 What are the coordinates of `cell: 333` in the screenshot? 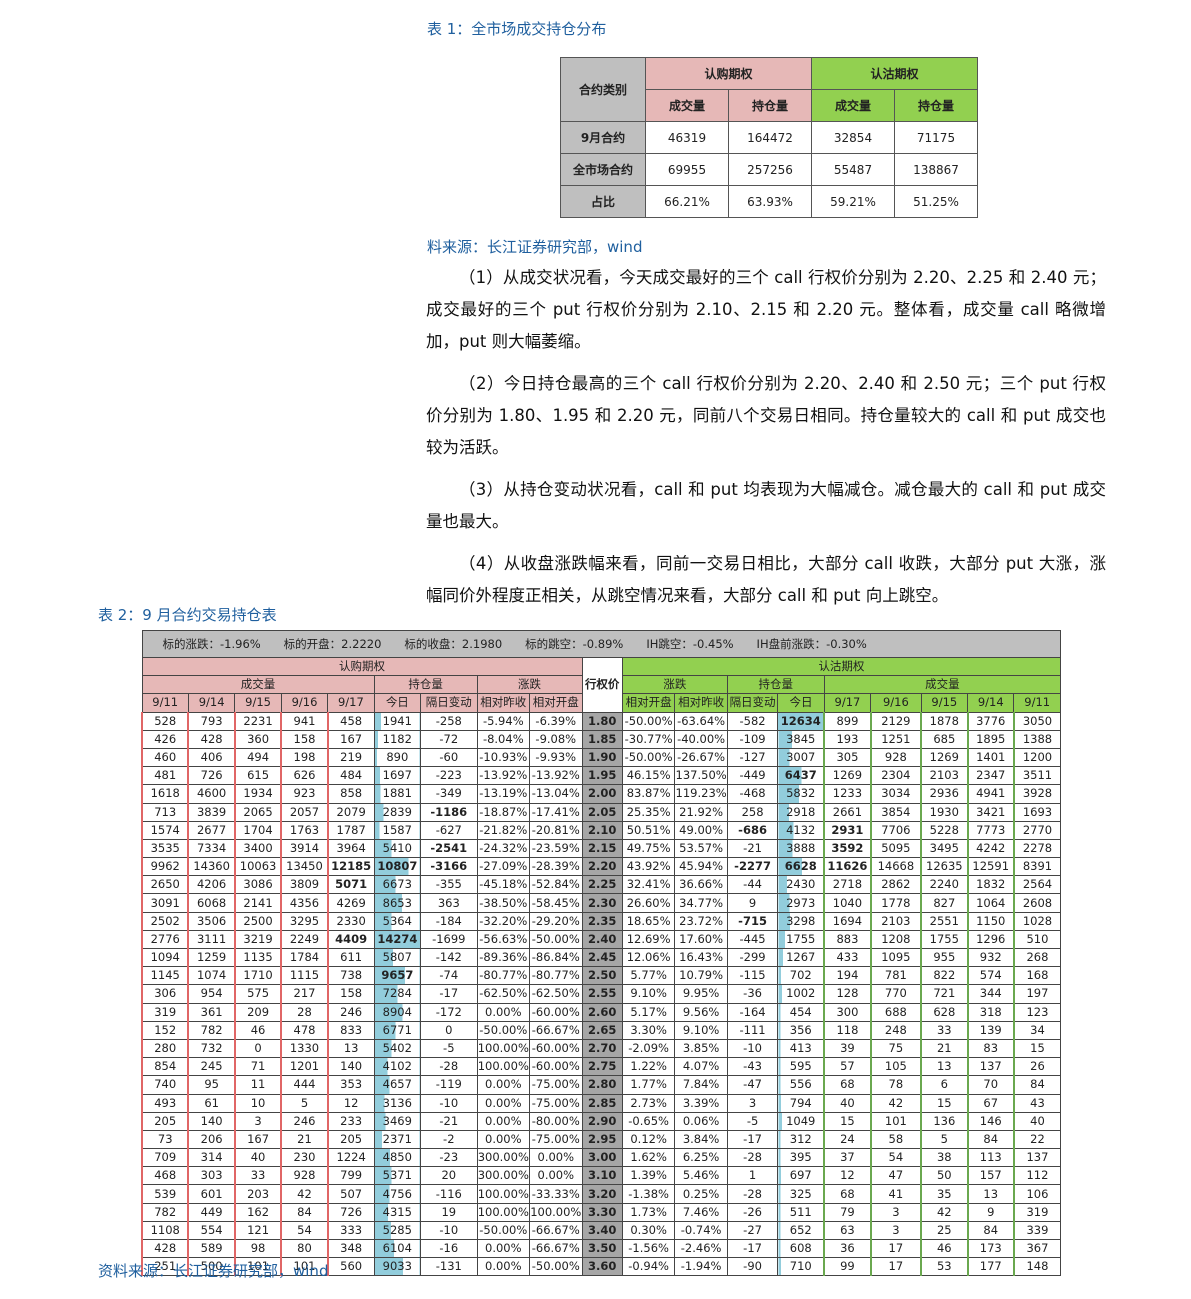 It's located at (350, 1230).